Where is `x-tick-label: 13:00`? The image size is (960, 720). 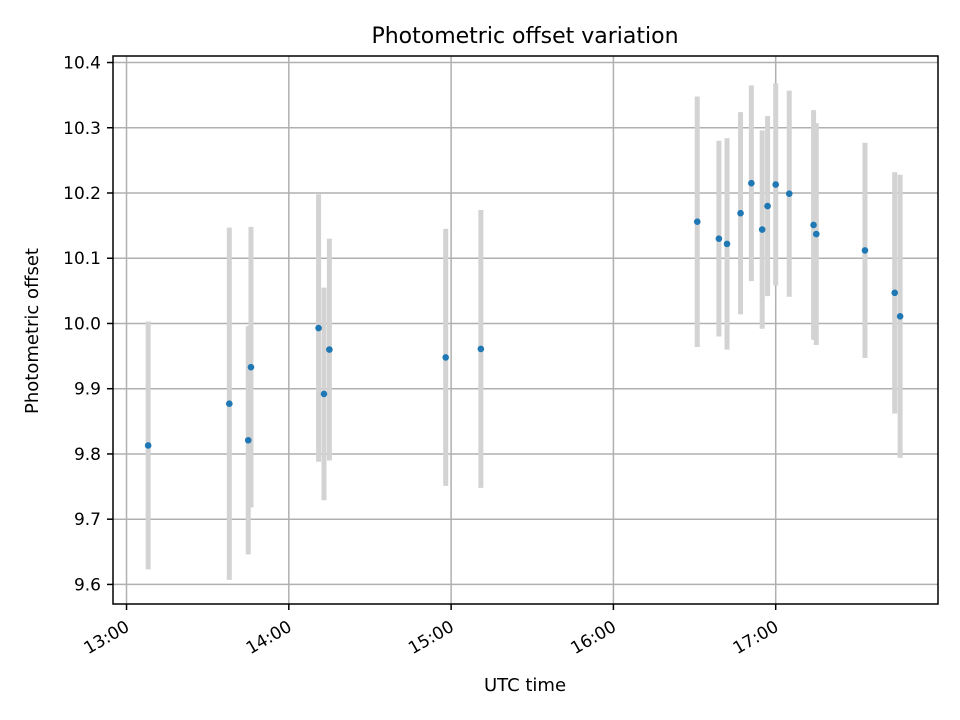 x-tick-label: 13:00 is located at coordinates (107, 638).